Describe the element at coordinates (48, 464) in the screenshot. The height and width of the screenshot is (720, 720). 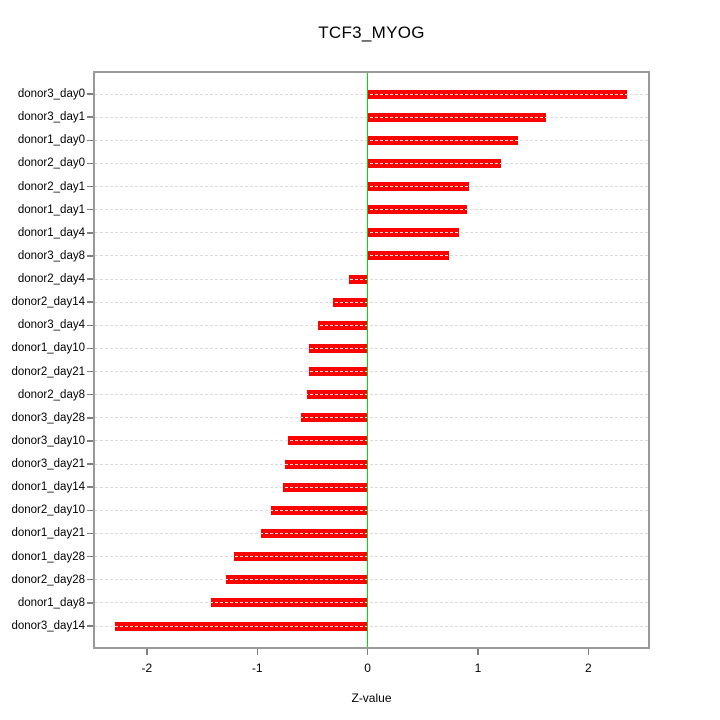
I see `y-tick-label: donor3_day21` at that location.